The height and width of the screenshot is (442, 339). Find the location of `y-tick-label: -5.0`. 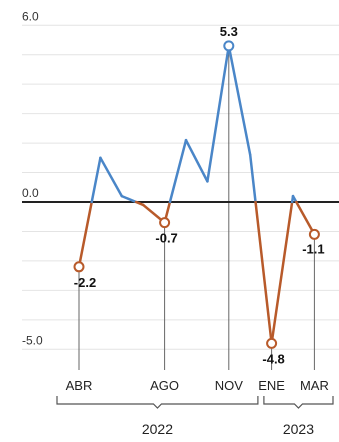

y-tick-label: -5.0 is located at coordinates (32, 340).